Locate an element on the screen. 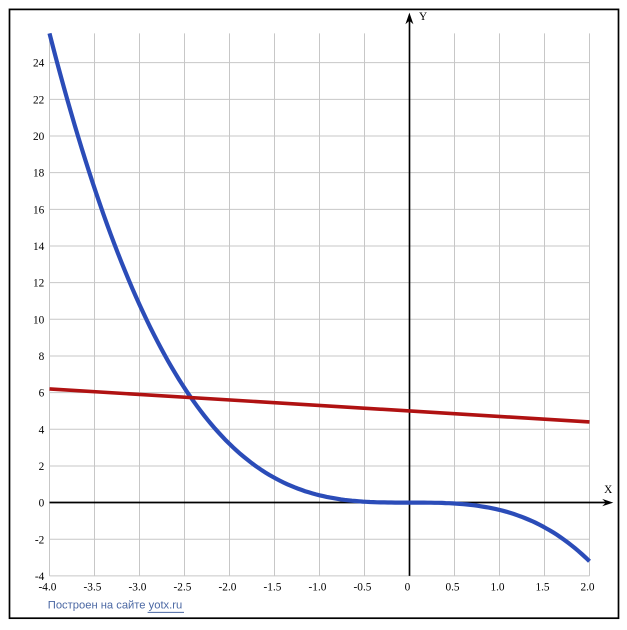 The width and height of the screenshot is (627, 630). svg-text: 20 is located at coordinates (39, 137).